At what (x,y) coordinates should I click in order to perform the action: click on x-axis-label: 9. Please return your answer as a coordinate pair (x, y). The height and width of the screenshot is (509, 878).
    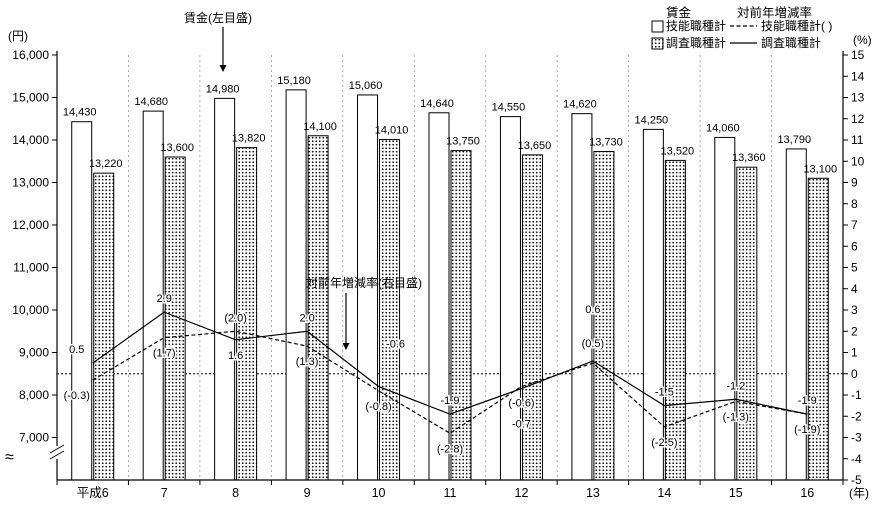
    Looking at the image, I should click on (307, 493).